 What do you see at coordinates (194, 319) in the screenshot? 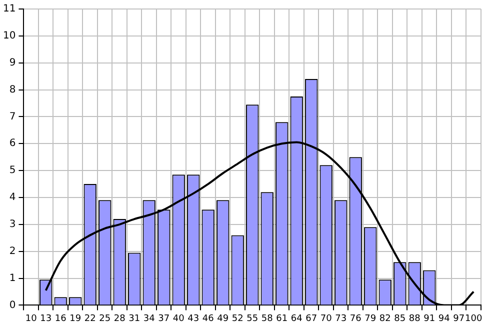
I see `x-tick-label: 43` at bounding box center [194, 319].